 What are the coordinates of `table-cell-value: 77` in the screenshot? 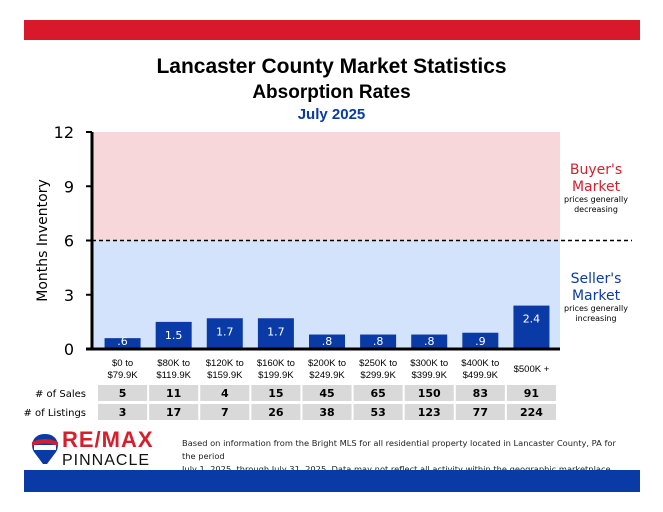 It's located at (480, 412).